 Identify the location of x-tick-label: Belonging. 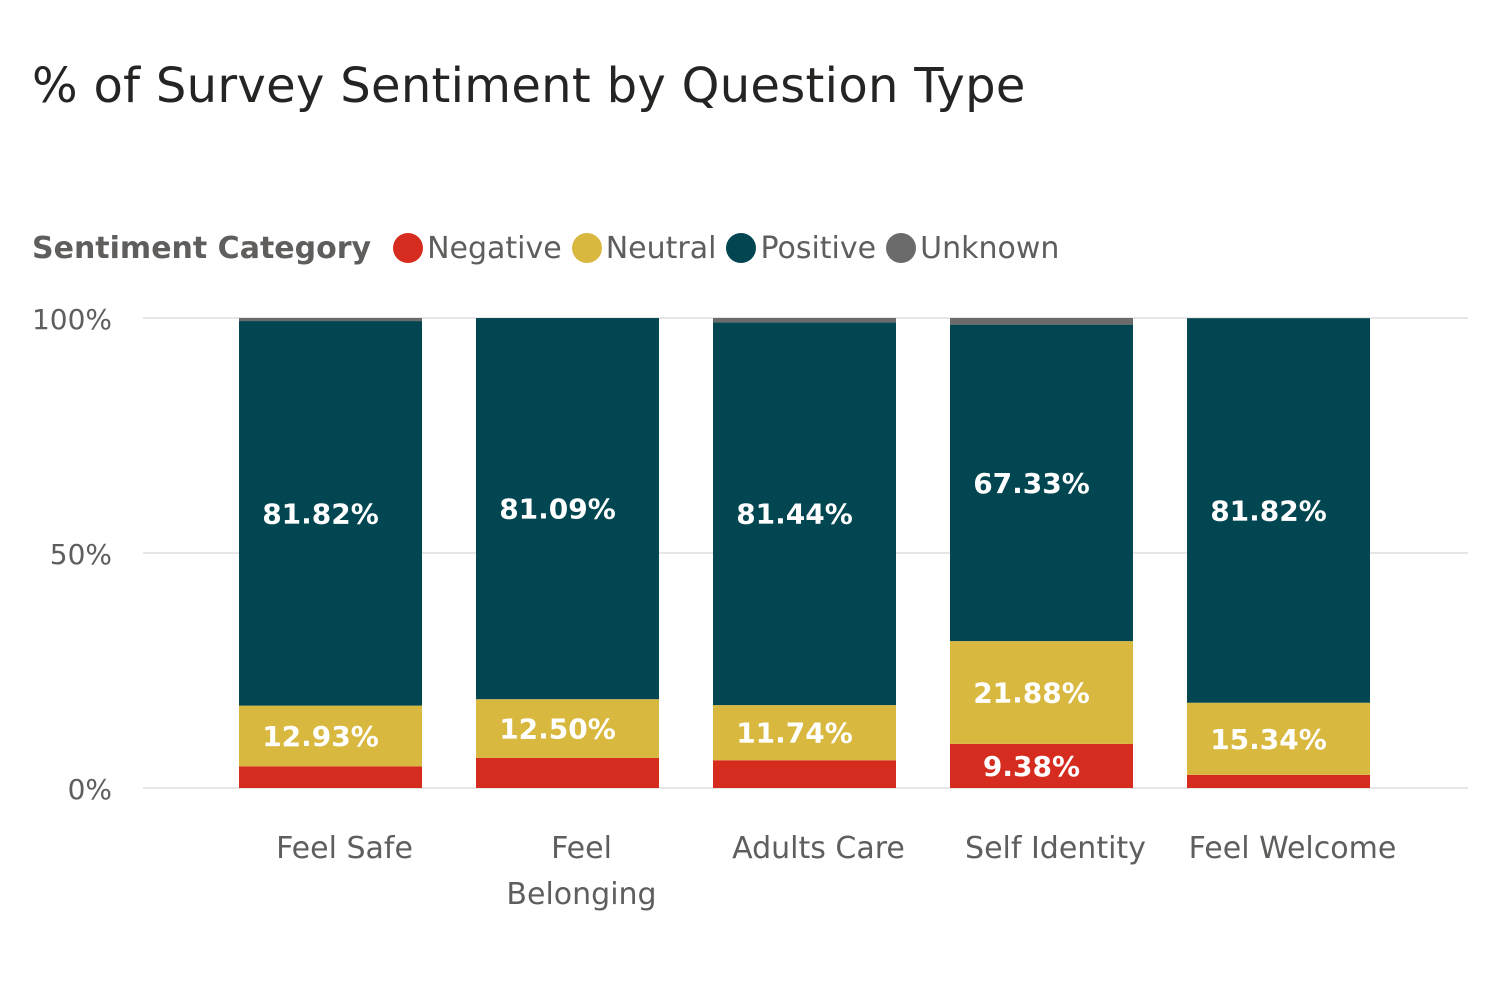
(581, 894).